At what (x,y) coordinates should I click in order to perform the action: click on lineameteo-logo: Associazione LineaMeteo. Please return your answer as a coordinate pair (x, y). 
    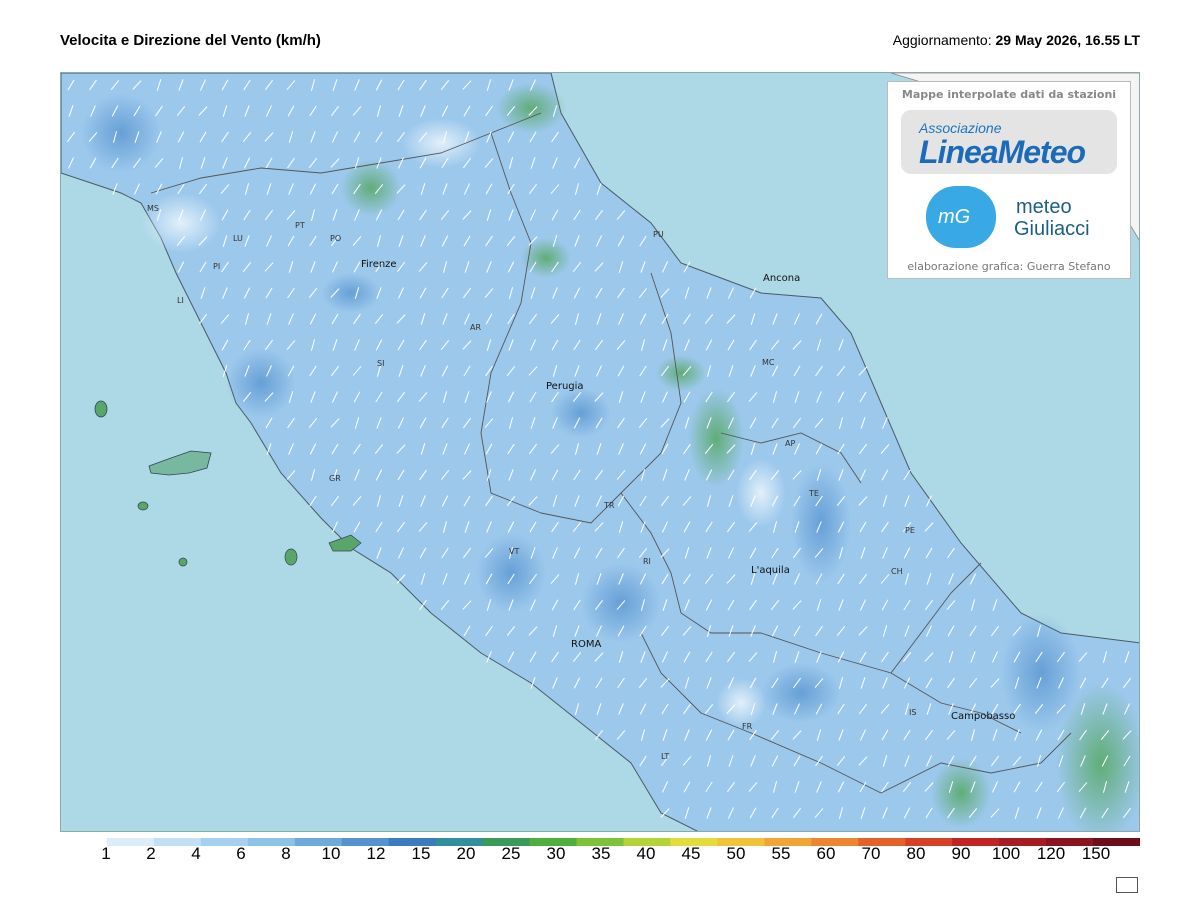
    Looking at the image, I should click on (1009, 142).